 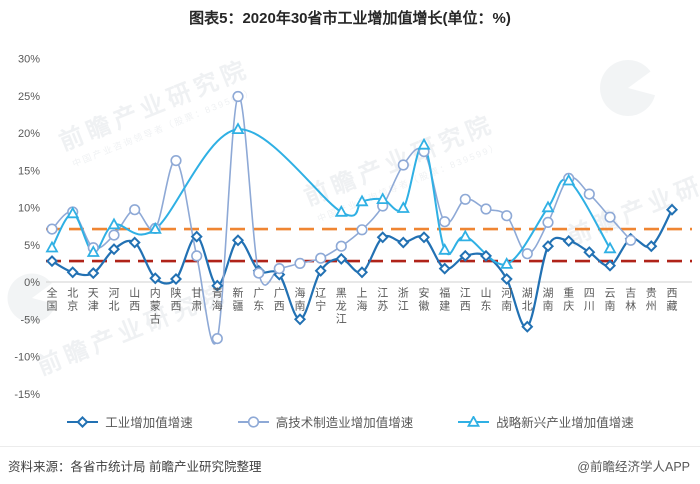 I want to click on x-axis-label: 湖北, so click(x=526, y=300).